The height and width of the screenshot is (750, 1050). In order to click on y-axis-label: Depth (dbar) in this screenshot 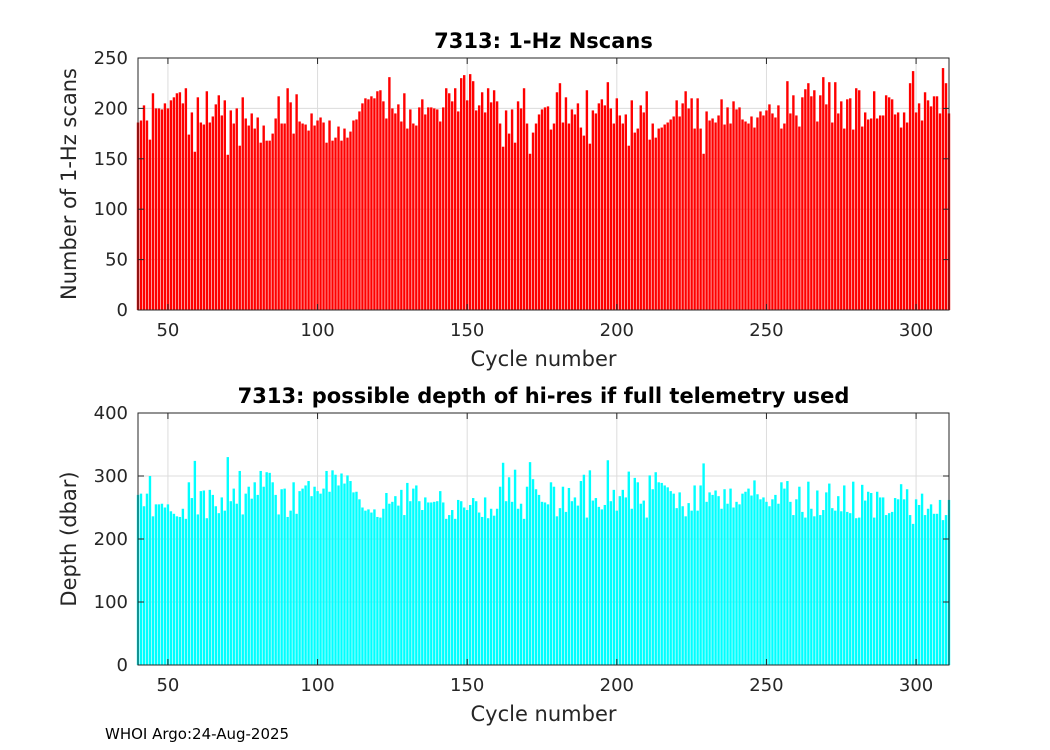, I will do `click(69, 538)`.